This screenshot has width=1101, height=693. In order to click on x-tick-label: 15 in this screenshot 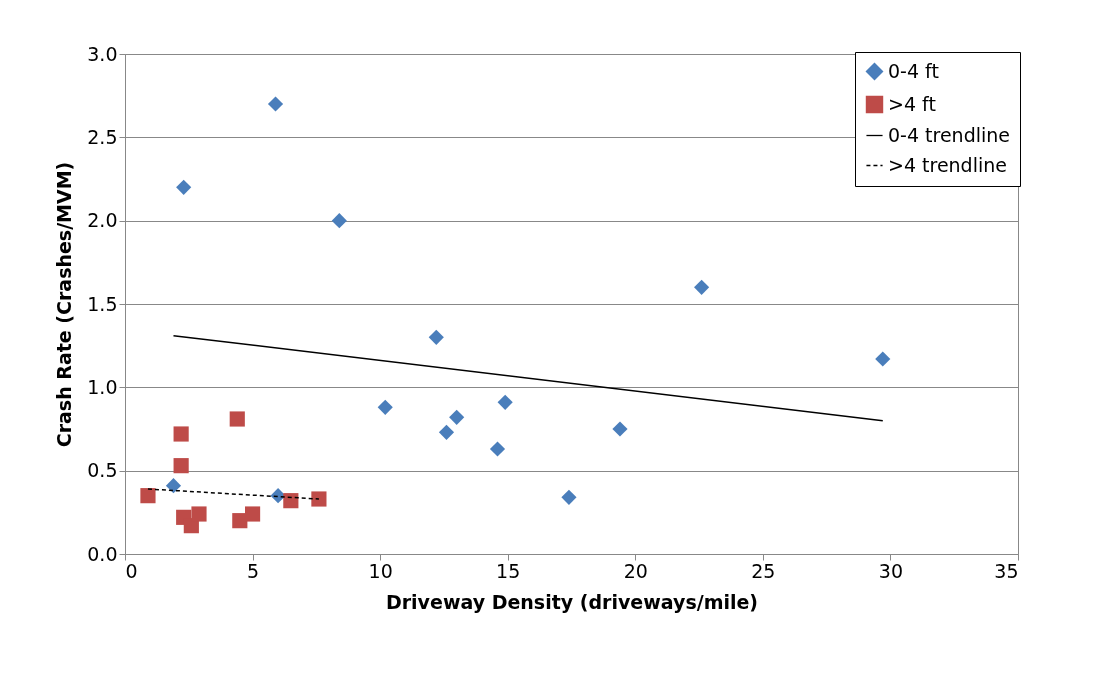, I will do `click(508, 570)`.